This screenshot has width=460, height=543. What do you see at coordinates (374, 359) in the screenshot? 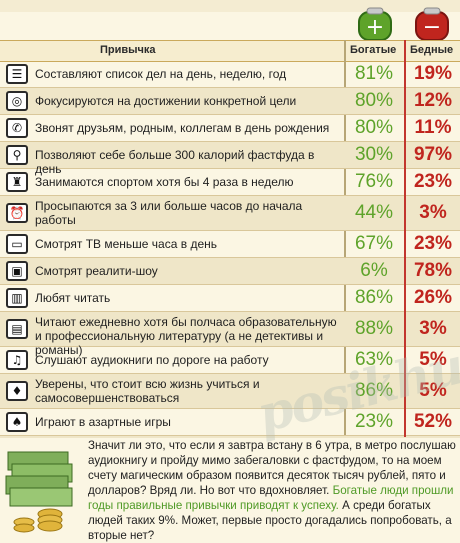
I see `rich-percentage: 63%` at bounding box center [374, 359].